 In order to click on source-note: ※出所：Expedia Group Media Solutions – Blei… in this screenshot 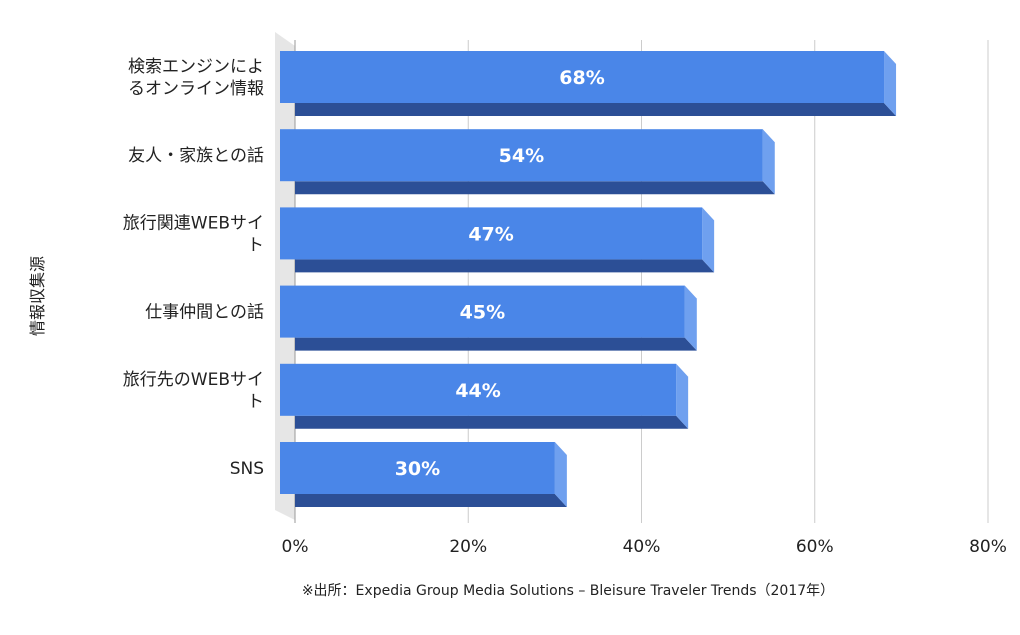, I will do `click(568, 591)`.